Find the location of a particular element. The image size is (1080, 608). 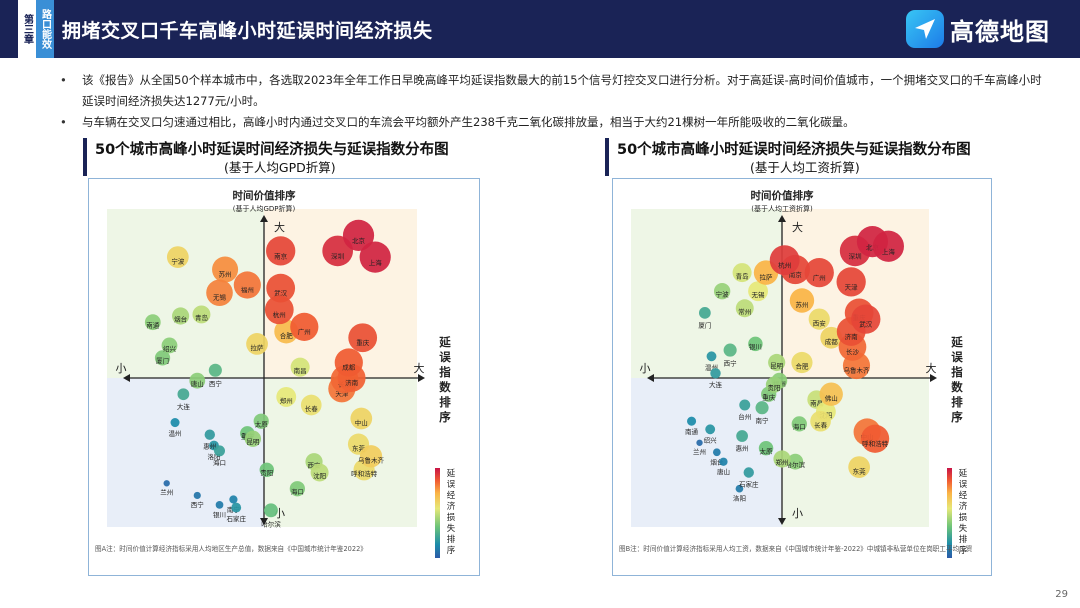

y-axis-subtitle: (基于人均GDP折算) is located at coordinates (264, 208).